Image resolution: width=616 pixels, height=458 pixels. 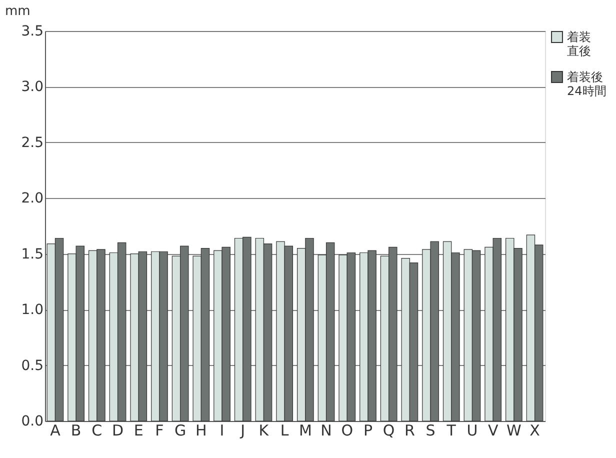 I want to click on y-tick-label: 1.5, so click(x=32, y=254).